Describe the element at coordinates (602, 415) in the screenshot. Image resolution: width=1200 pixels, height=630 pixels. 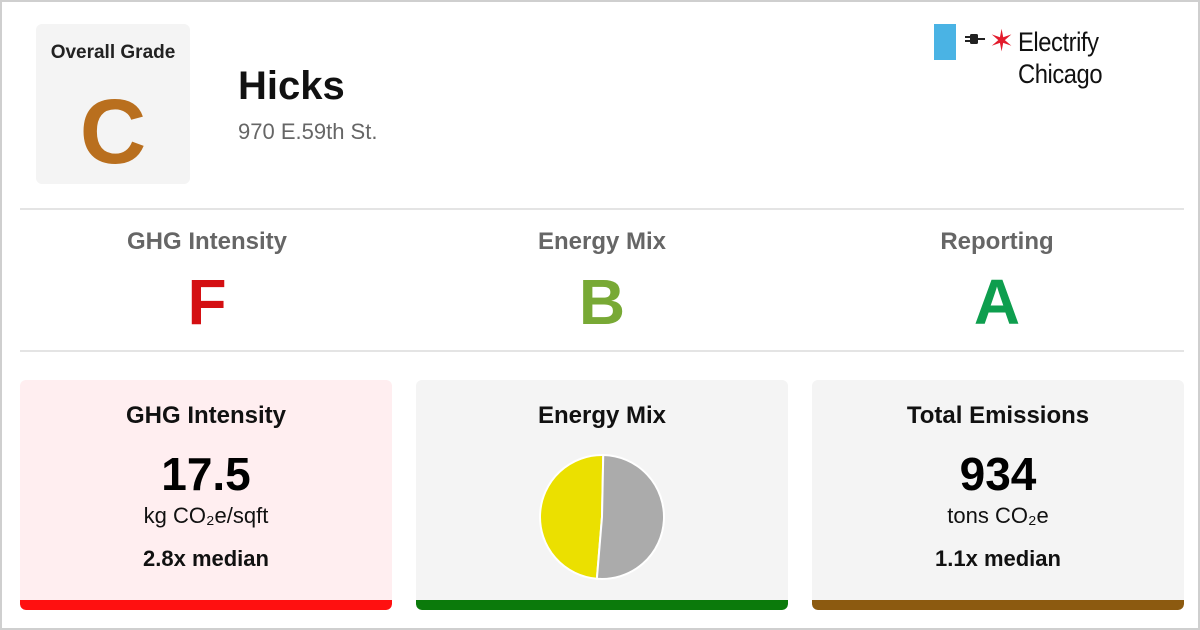
I see `card-title: Energy Mix` at that location.